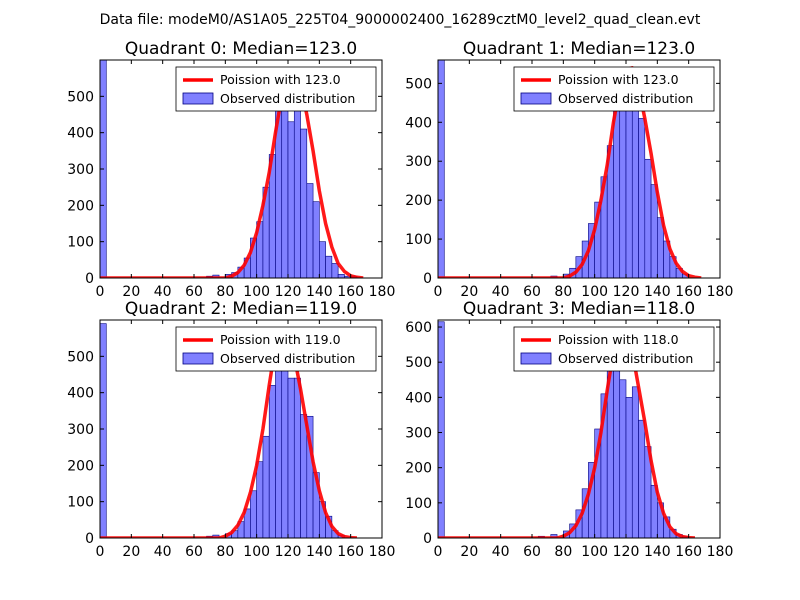 The width and height of the screenshot is (800, 600). What do you see at coordinates (276, 349) in the screenshot?
I see `legend: Poission with 119.0 Observed distribution` at bounding box center [276, 349].